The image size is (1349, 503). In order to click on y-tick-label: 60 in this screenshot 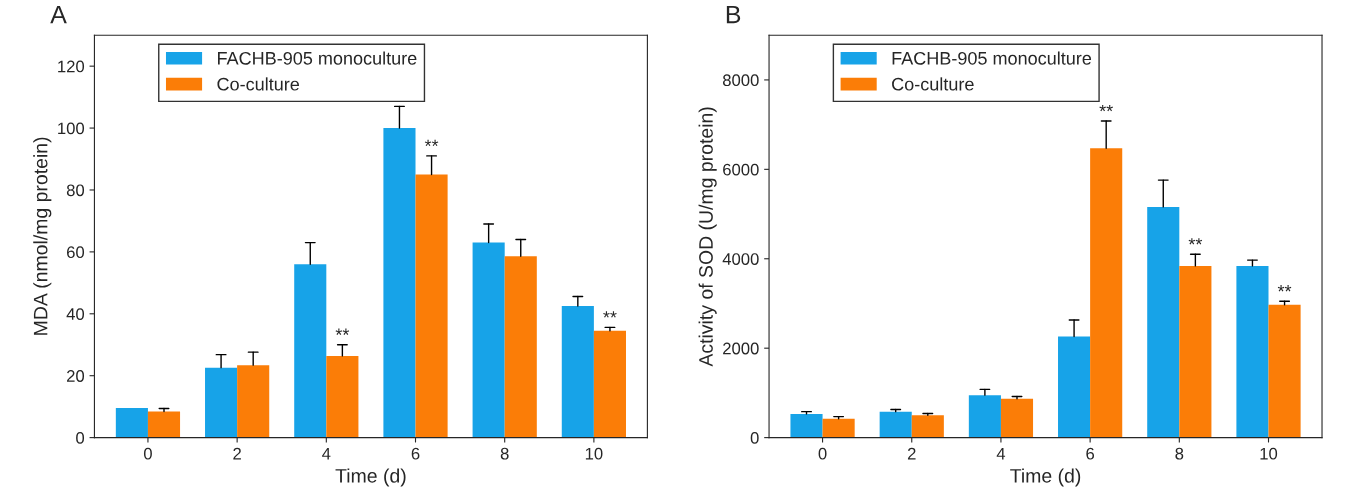, I will do `click(76, 252)`.